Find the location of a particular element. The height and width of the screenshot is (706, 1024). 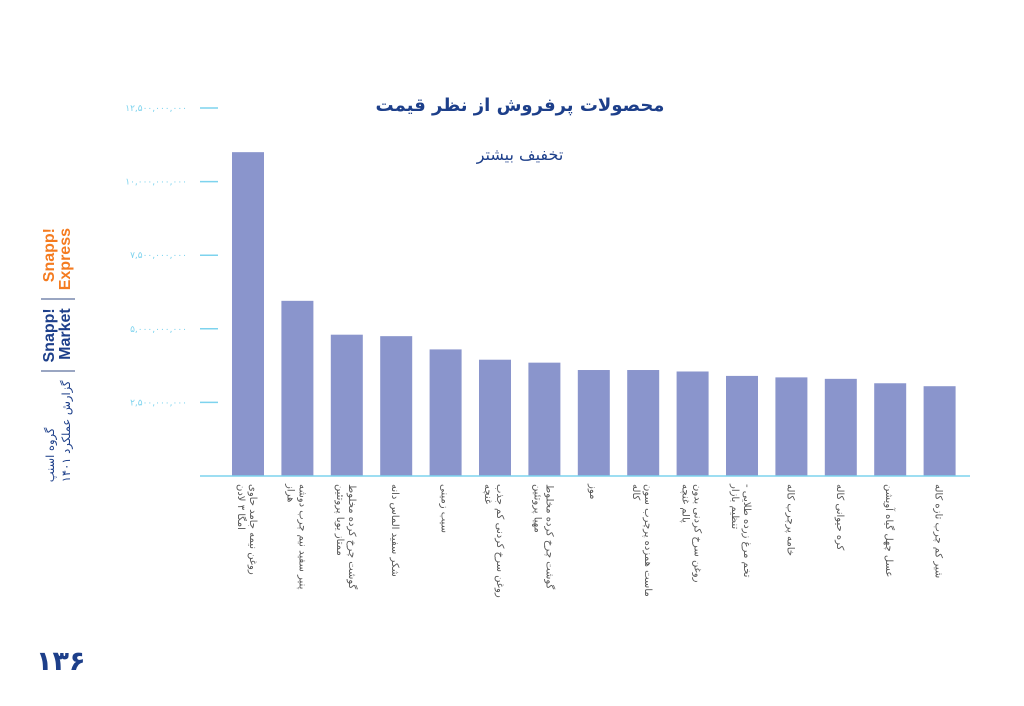

x-tick-label: پنیر سفید نیم چرب دوشه is located at coordinates (301, 537).